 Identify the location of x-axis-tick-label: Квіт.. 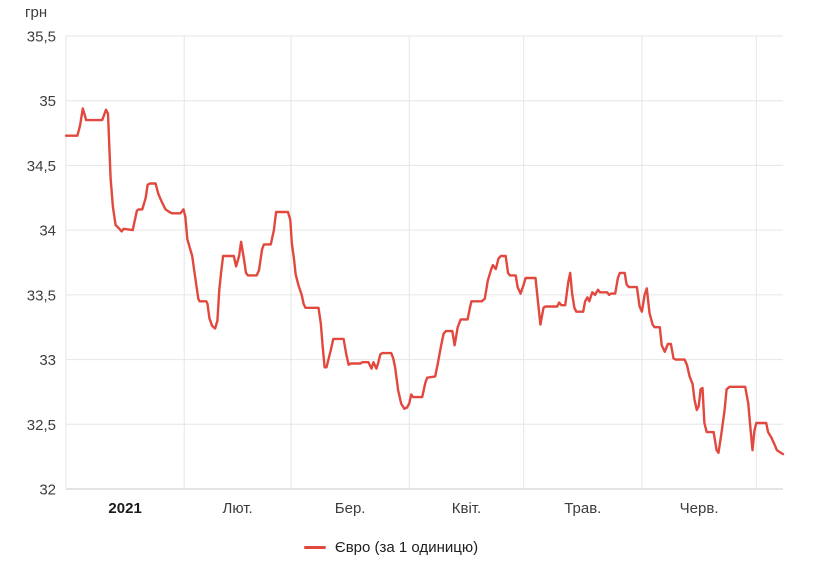
(466, 508).